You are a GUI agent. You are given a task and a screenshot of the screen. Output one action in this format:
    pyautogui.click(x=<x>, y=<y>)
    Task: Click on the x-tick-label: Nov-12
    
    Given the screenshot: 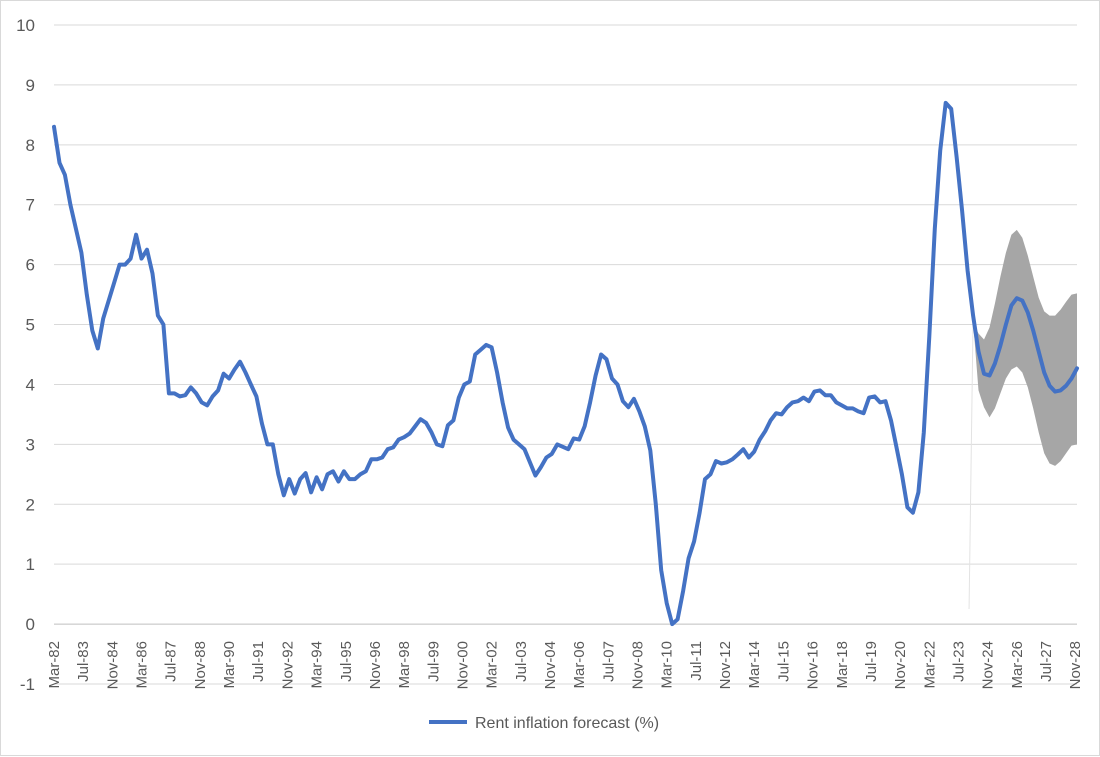 What is the action you would take?
    pyautogui.click(x=725, y=665)
    